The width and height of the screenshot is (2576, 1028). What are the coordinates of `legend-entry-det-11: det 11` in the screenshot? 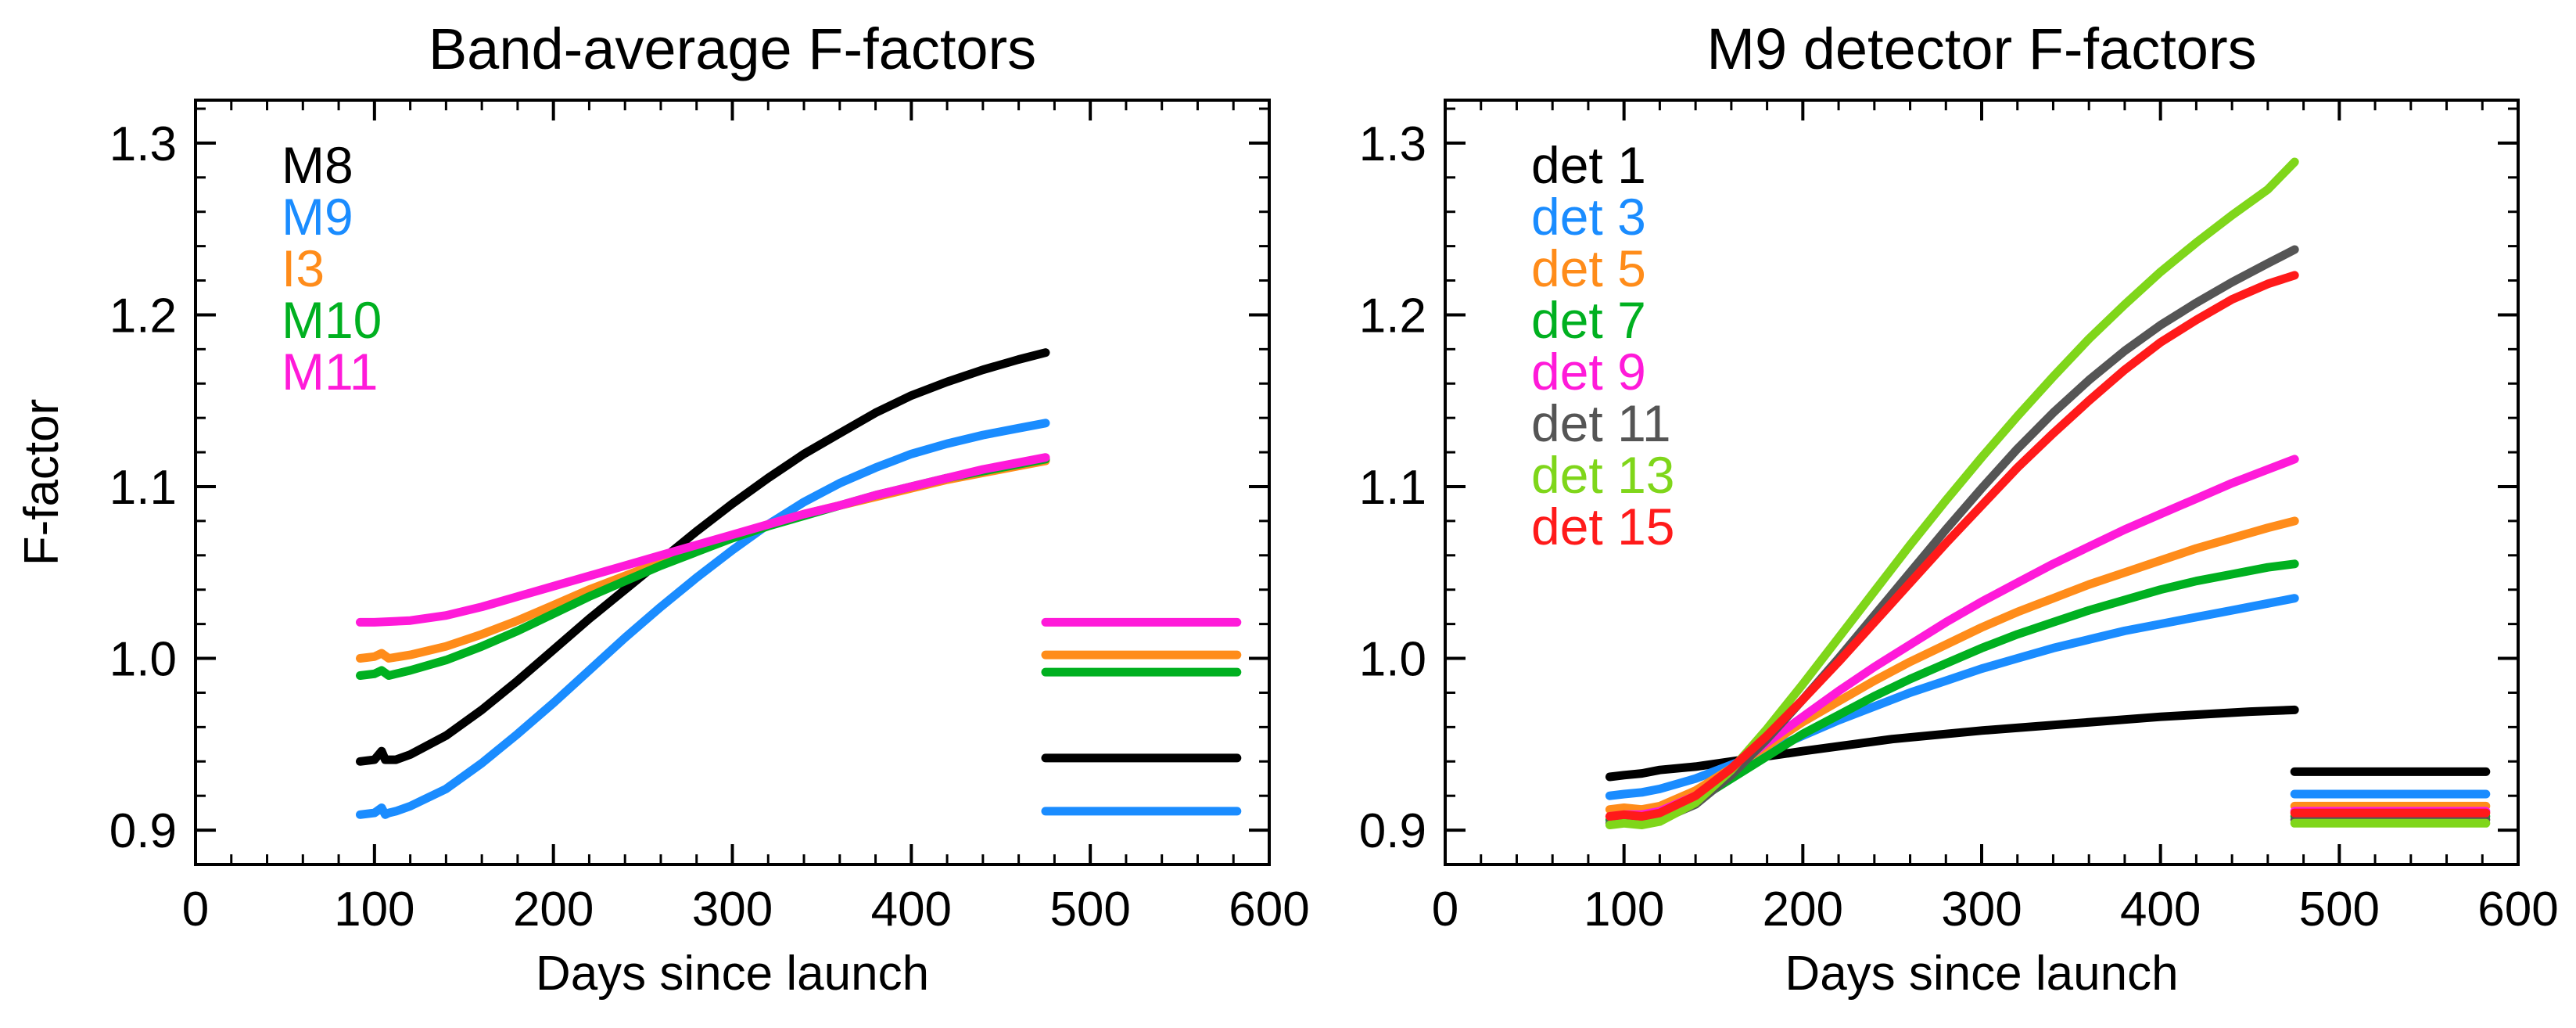 It's located at (1601, 423).